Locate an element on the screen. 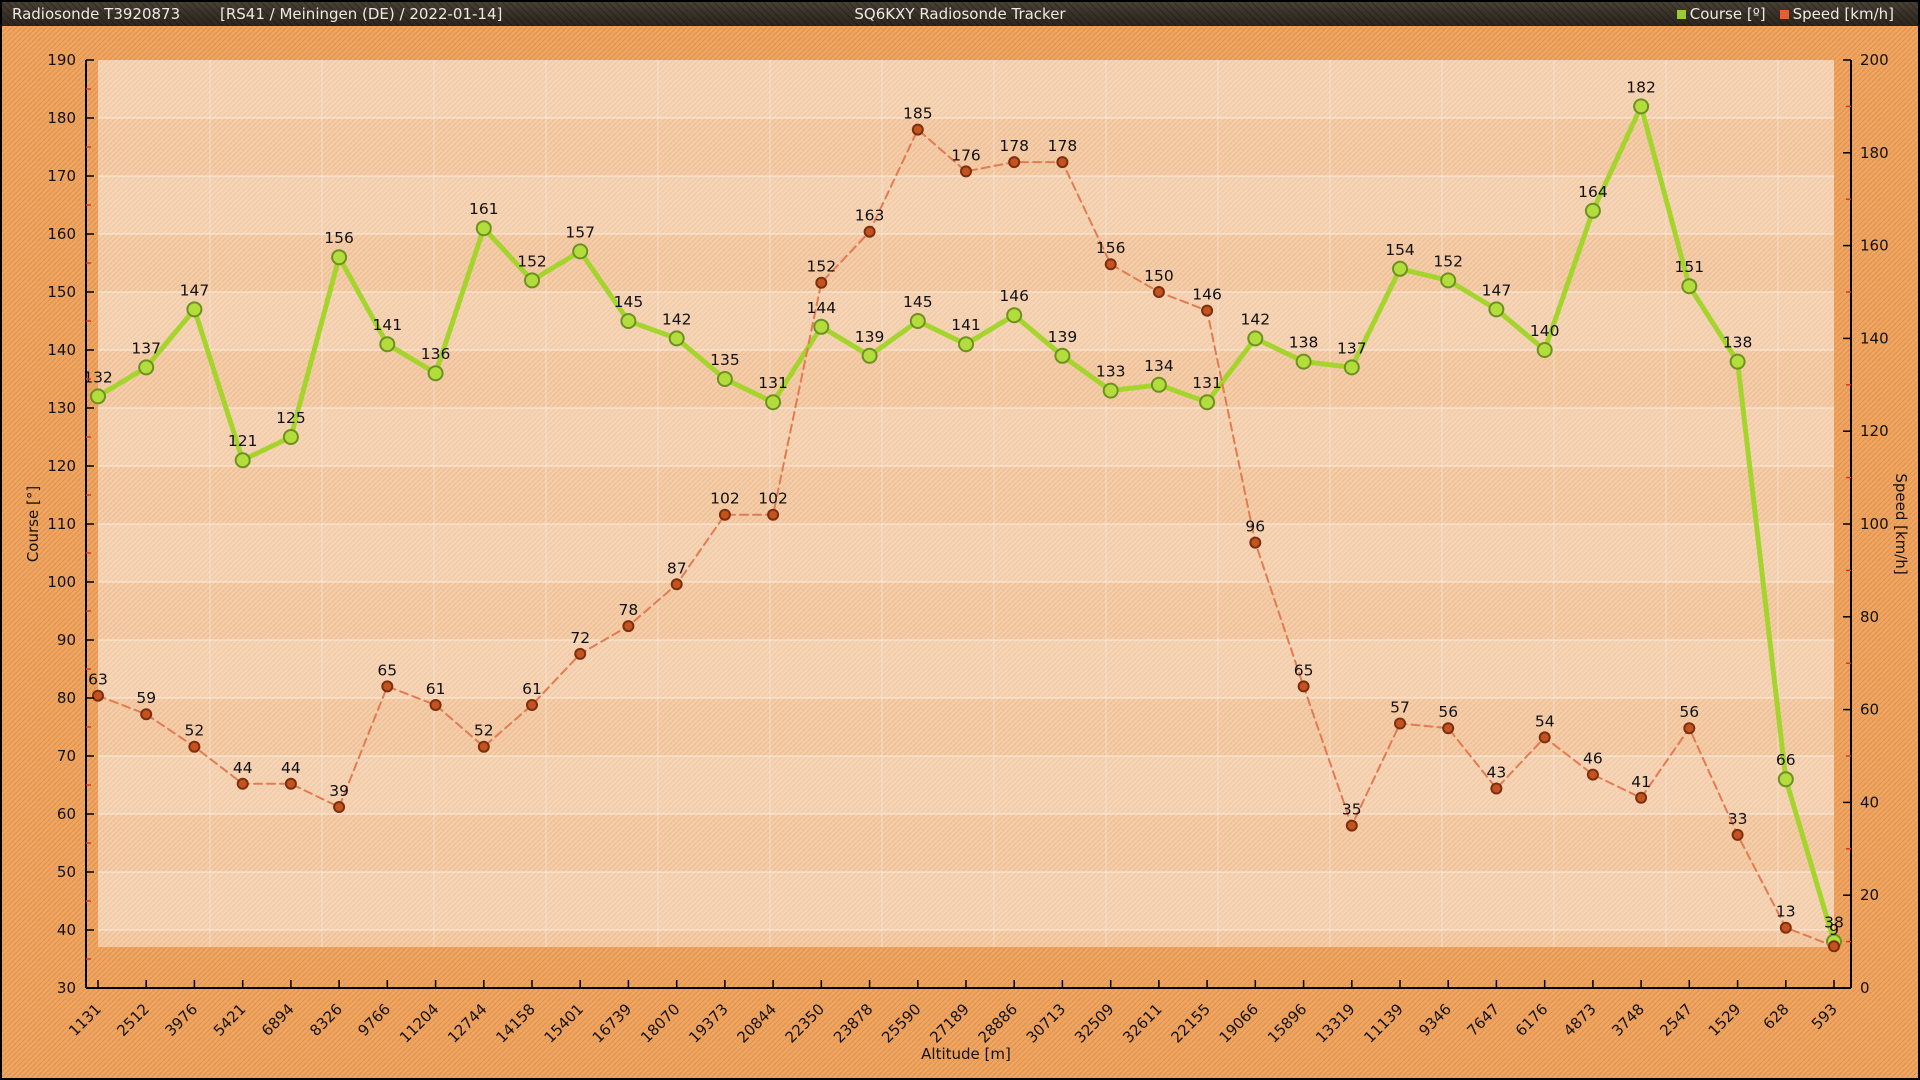 This screenshot has width=1920, height=1080. svg-text: 102 is located at coordinates (725, 499).